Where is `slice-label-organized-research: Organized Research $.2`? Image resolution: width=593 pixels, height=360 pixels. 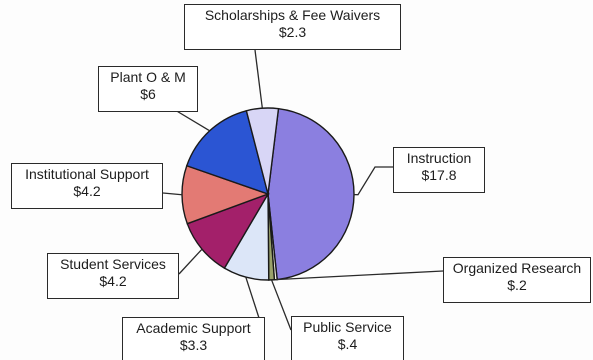
slice-label-organized-research: Organized Research $.2 is located at coordinates (517, 280).